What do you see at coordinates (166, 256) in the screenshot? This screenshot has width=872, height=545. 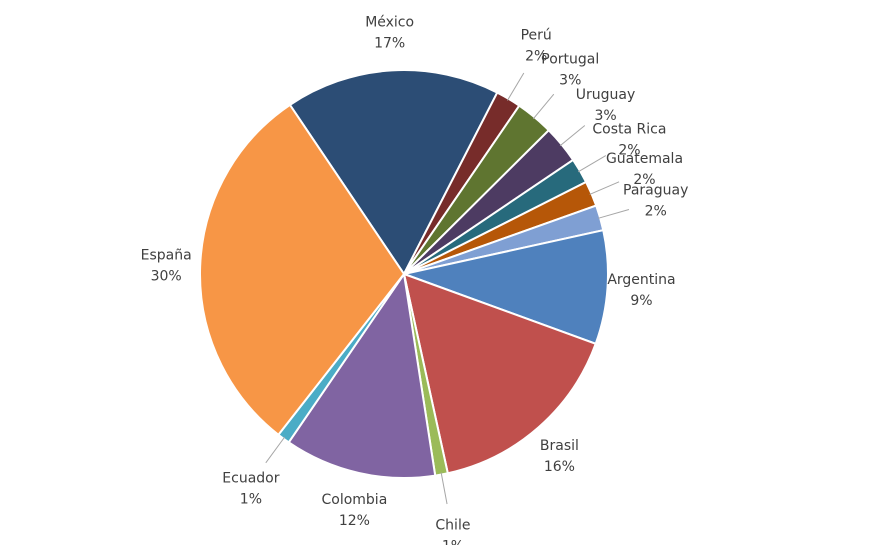 I see `category-label: España` at bounding box center [166, 256].